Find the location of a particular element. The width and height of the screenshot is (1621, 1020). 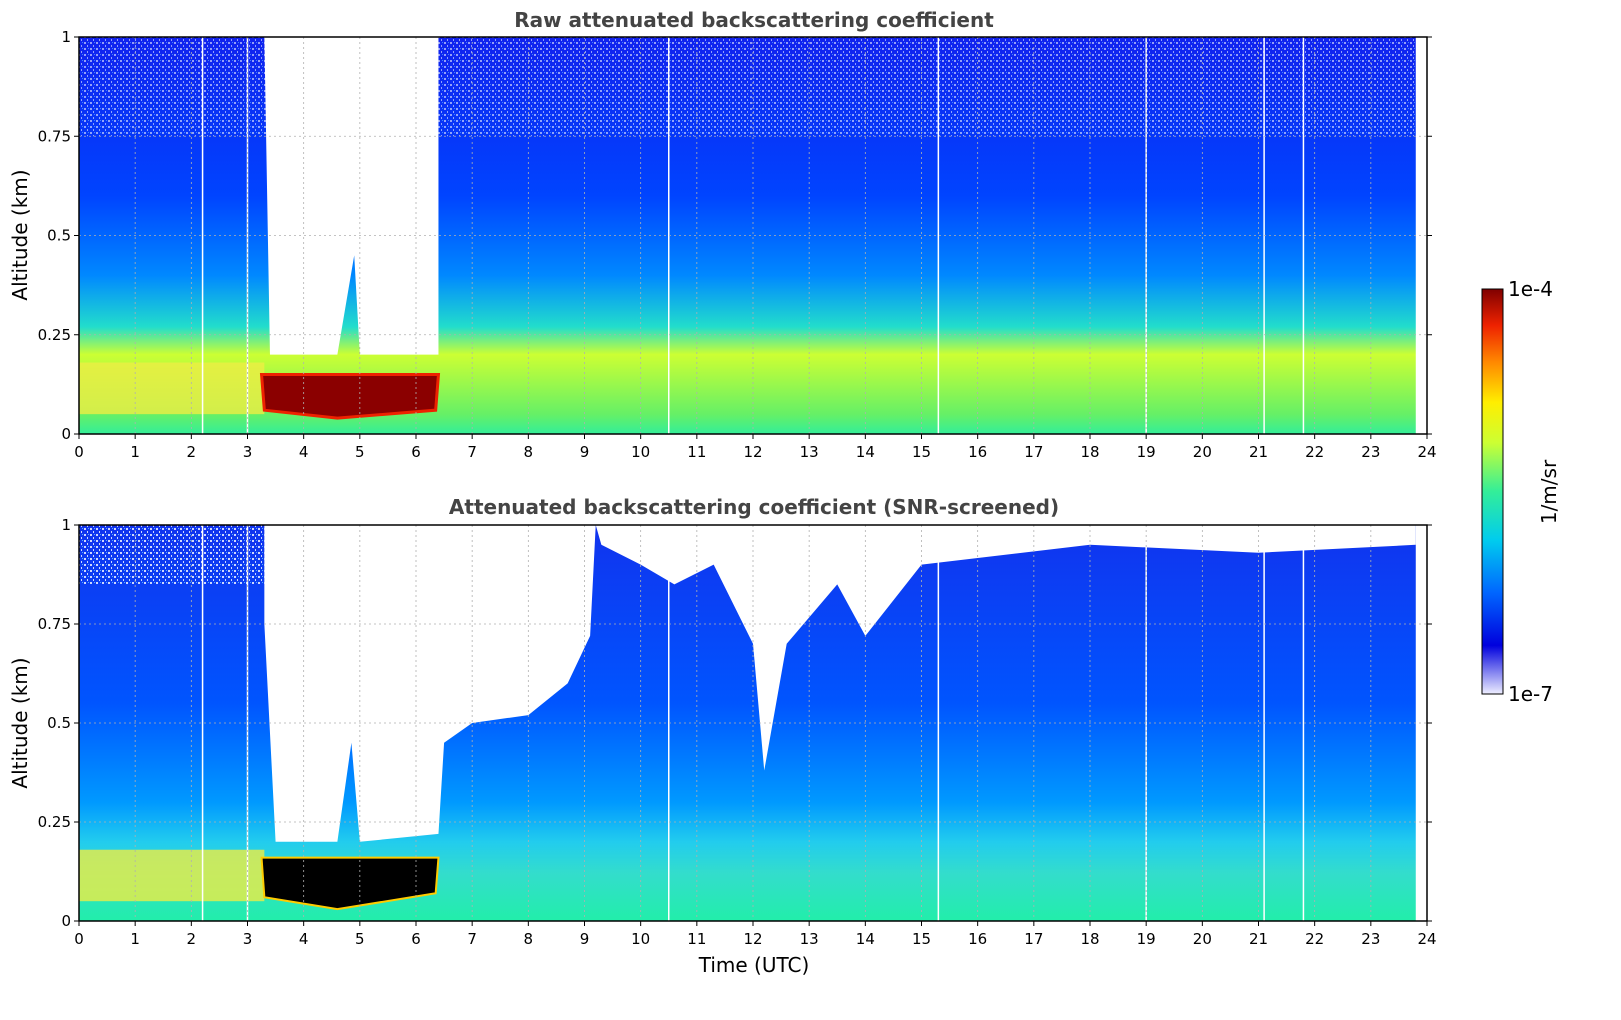

p2-y-tick-label-2: 0.5 is located at coordinates (59, 723).